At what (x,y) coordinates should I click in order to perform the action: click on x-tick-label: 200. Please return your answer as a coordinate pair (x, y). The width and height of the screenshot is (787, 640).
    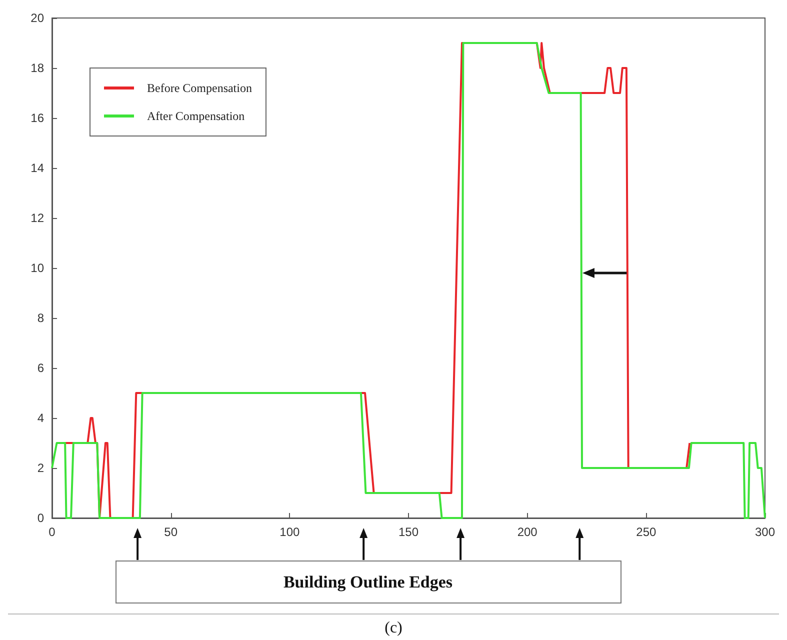
    Looking at the image, I should click on (527, 532).